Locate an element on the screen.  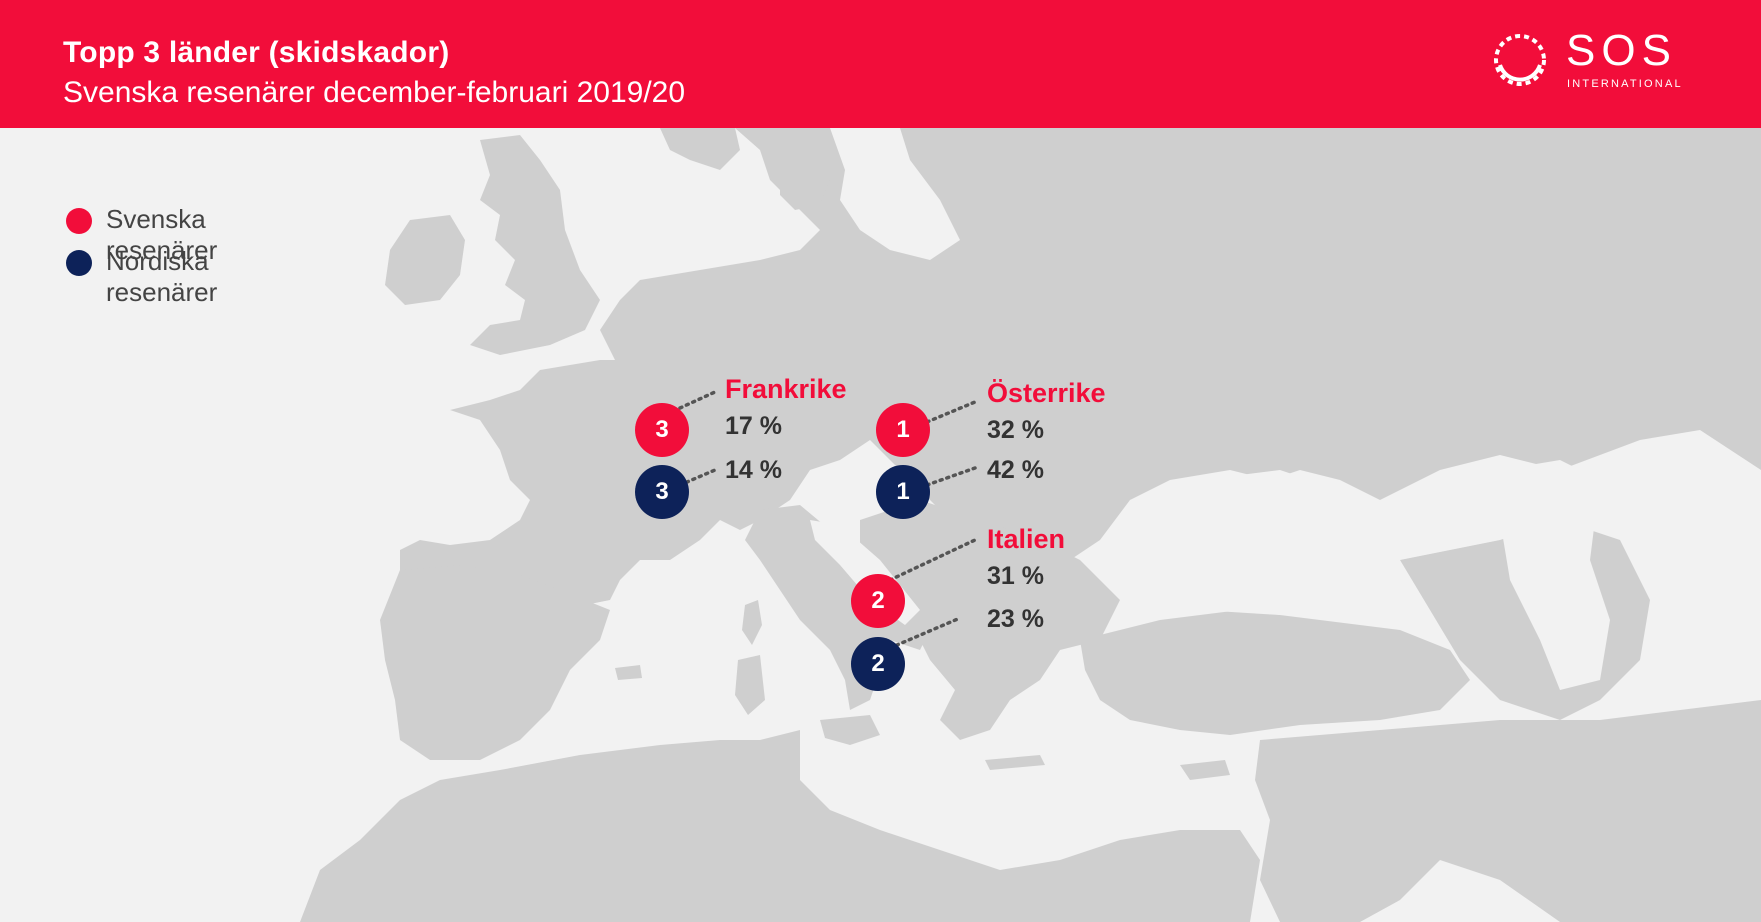
land-sardinia is located at coordinates (750, 685).